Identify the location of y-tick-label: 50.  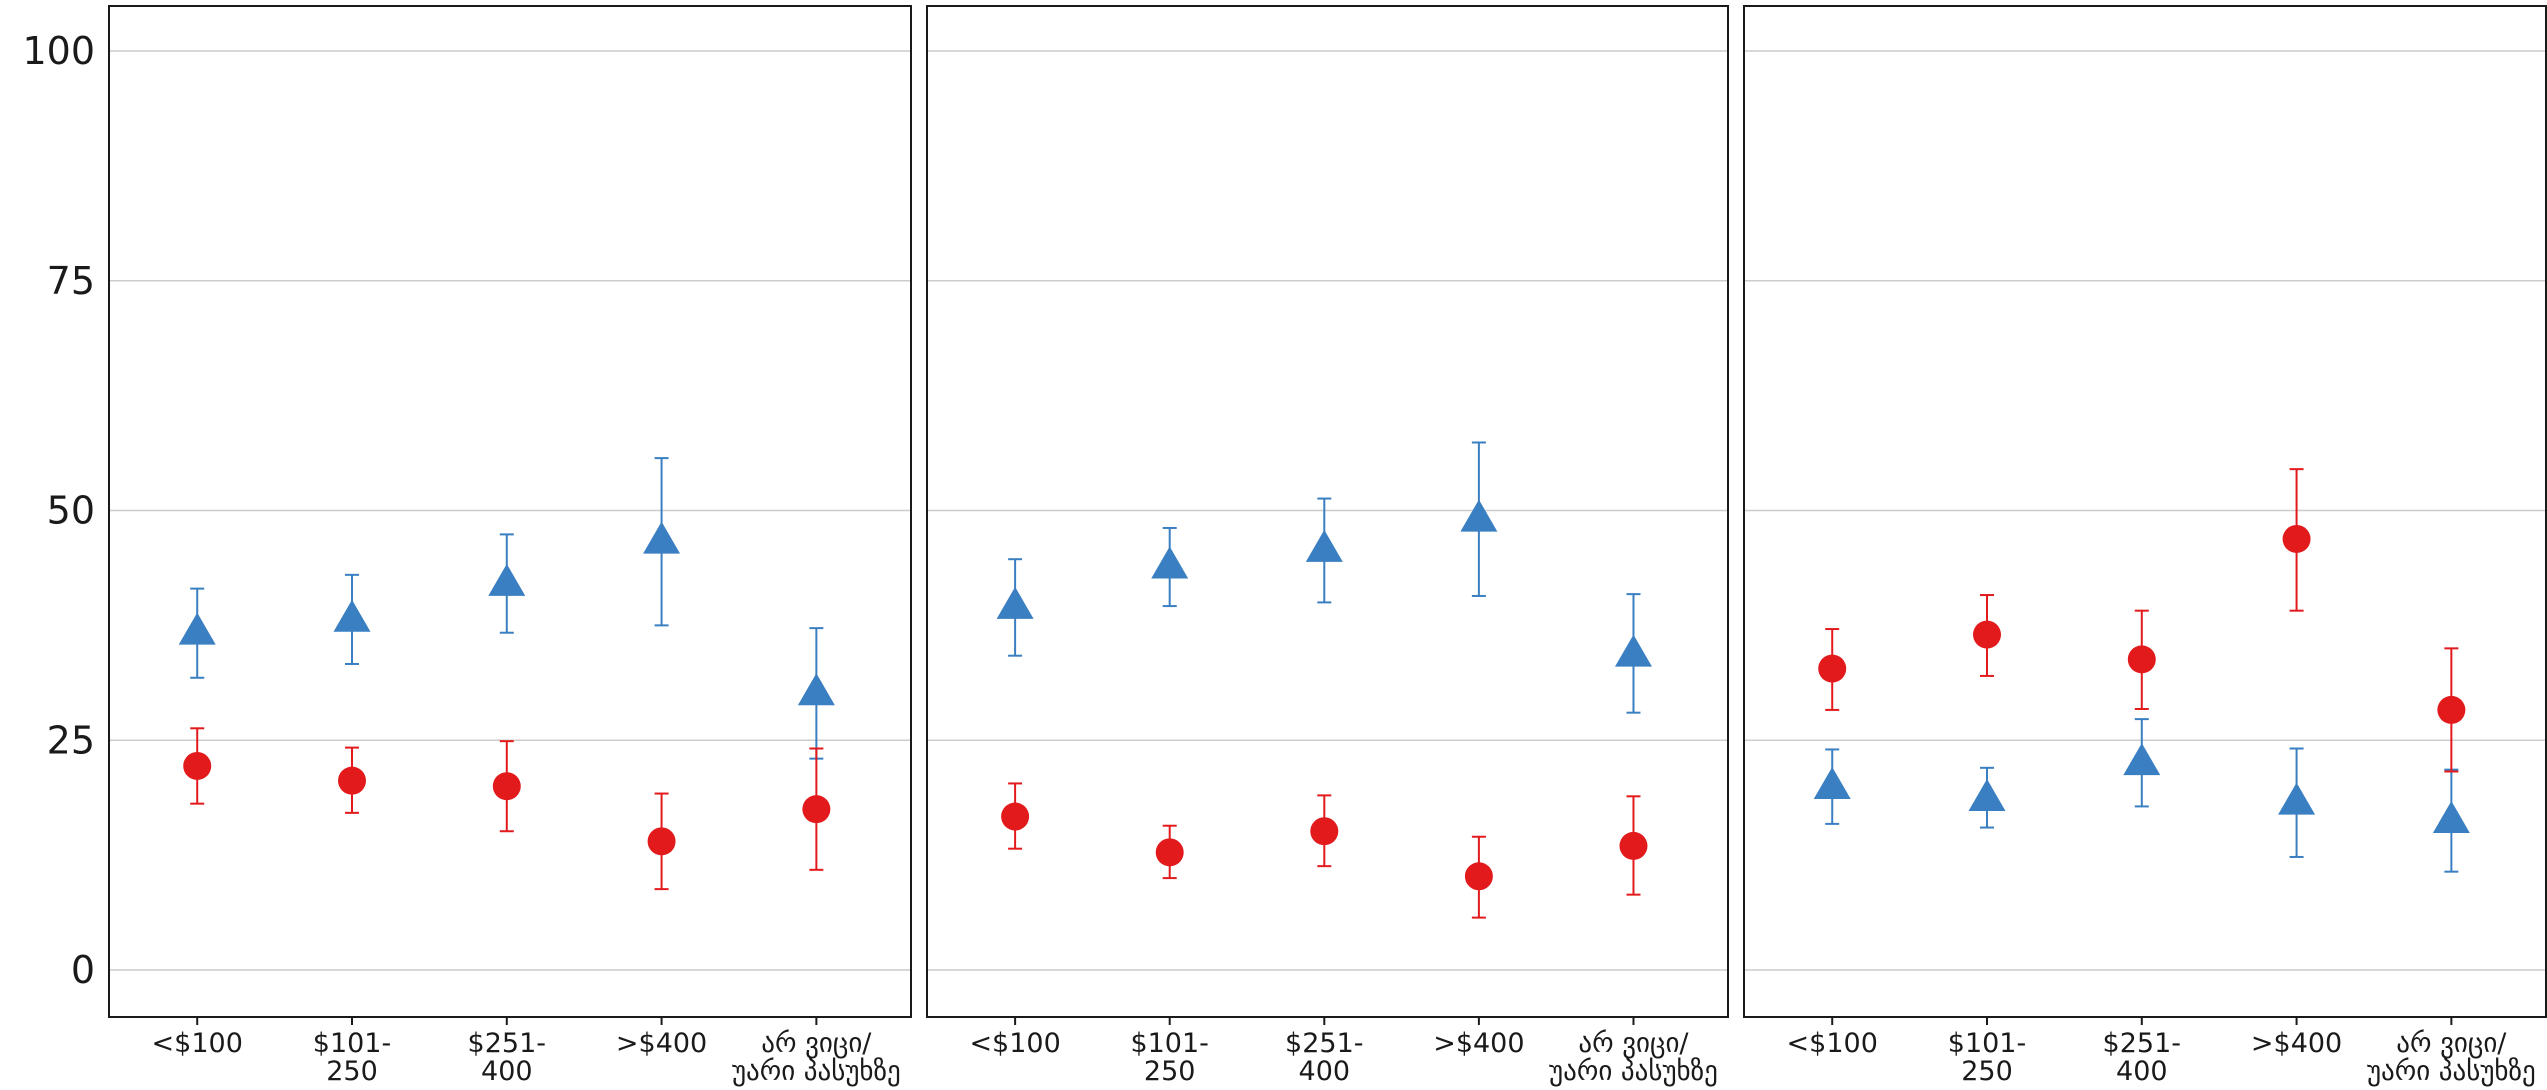
(71, 511).